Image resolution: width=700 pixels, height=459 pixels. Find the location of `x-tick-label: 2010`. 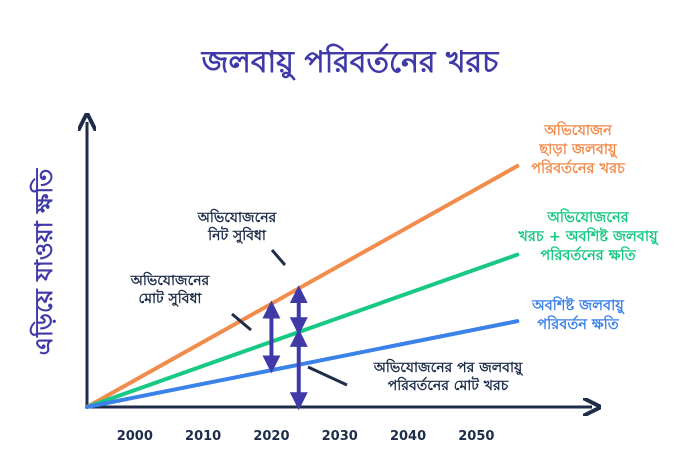

x-tick-label: 2010 is located at coordinates (203, 436).